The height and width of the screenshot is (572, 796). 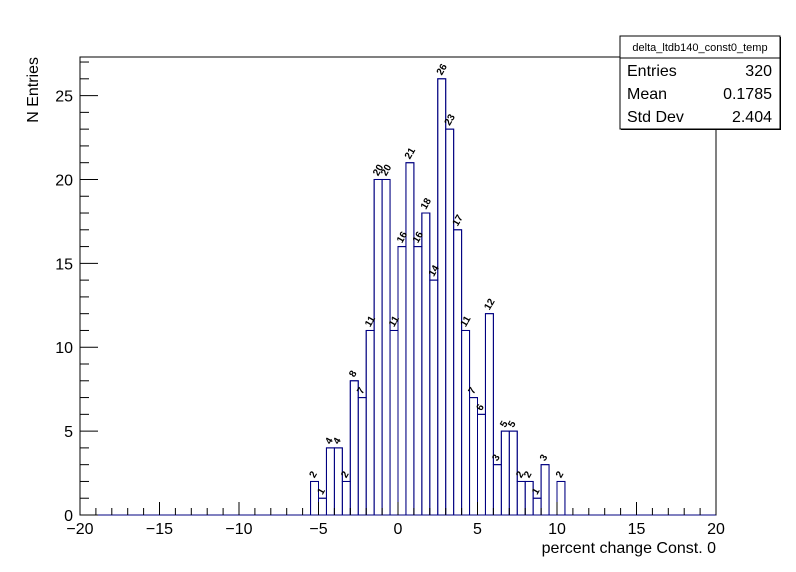 I want to click on y-tick-label: 25, so click(x=64, y=97).